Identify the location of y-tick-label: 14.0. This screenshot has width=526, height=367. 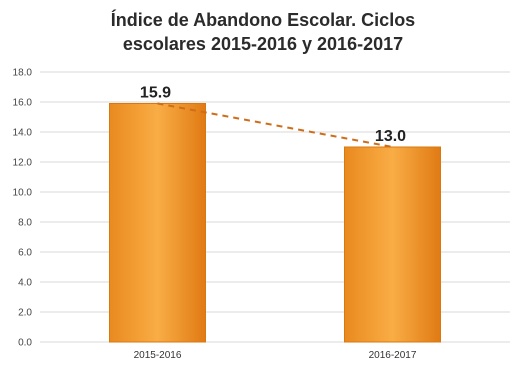
(23, 133).